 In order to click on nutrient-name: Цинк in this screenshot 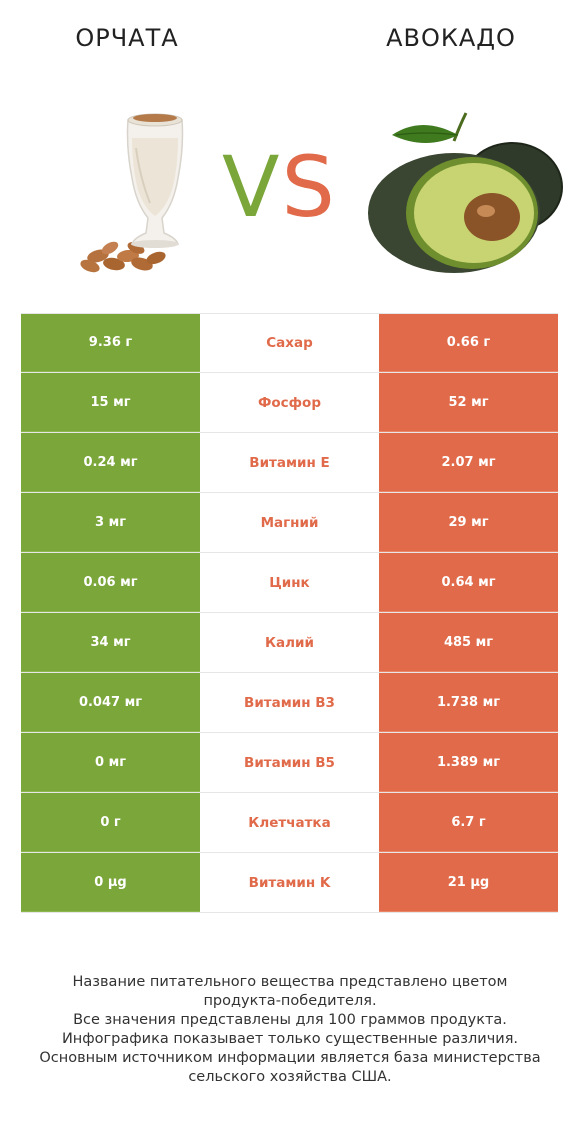, I will do `click(289, 582)`.